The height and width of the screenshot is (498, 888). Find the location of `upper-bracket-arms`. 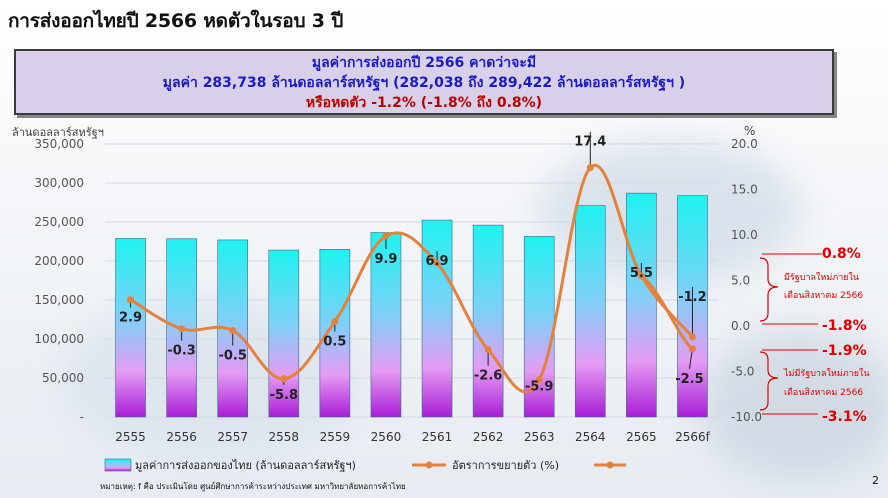

upper-bracket-arms is located at coordinates (792, 289).